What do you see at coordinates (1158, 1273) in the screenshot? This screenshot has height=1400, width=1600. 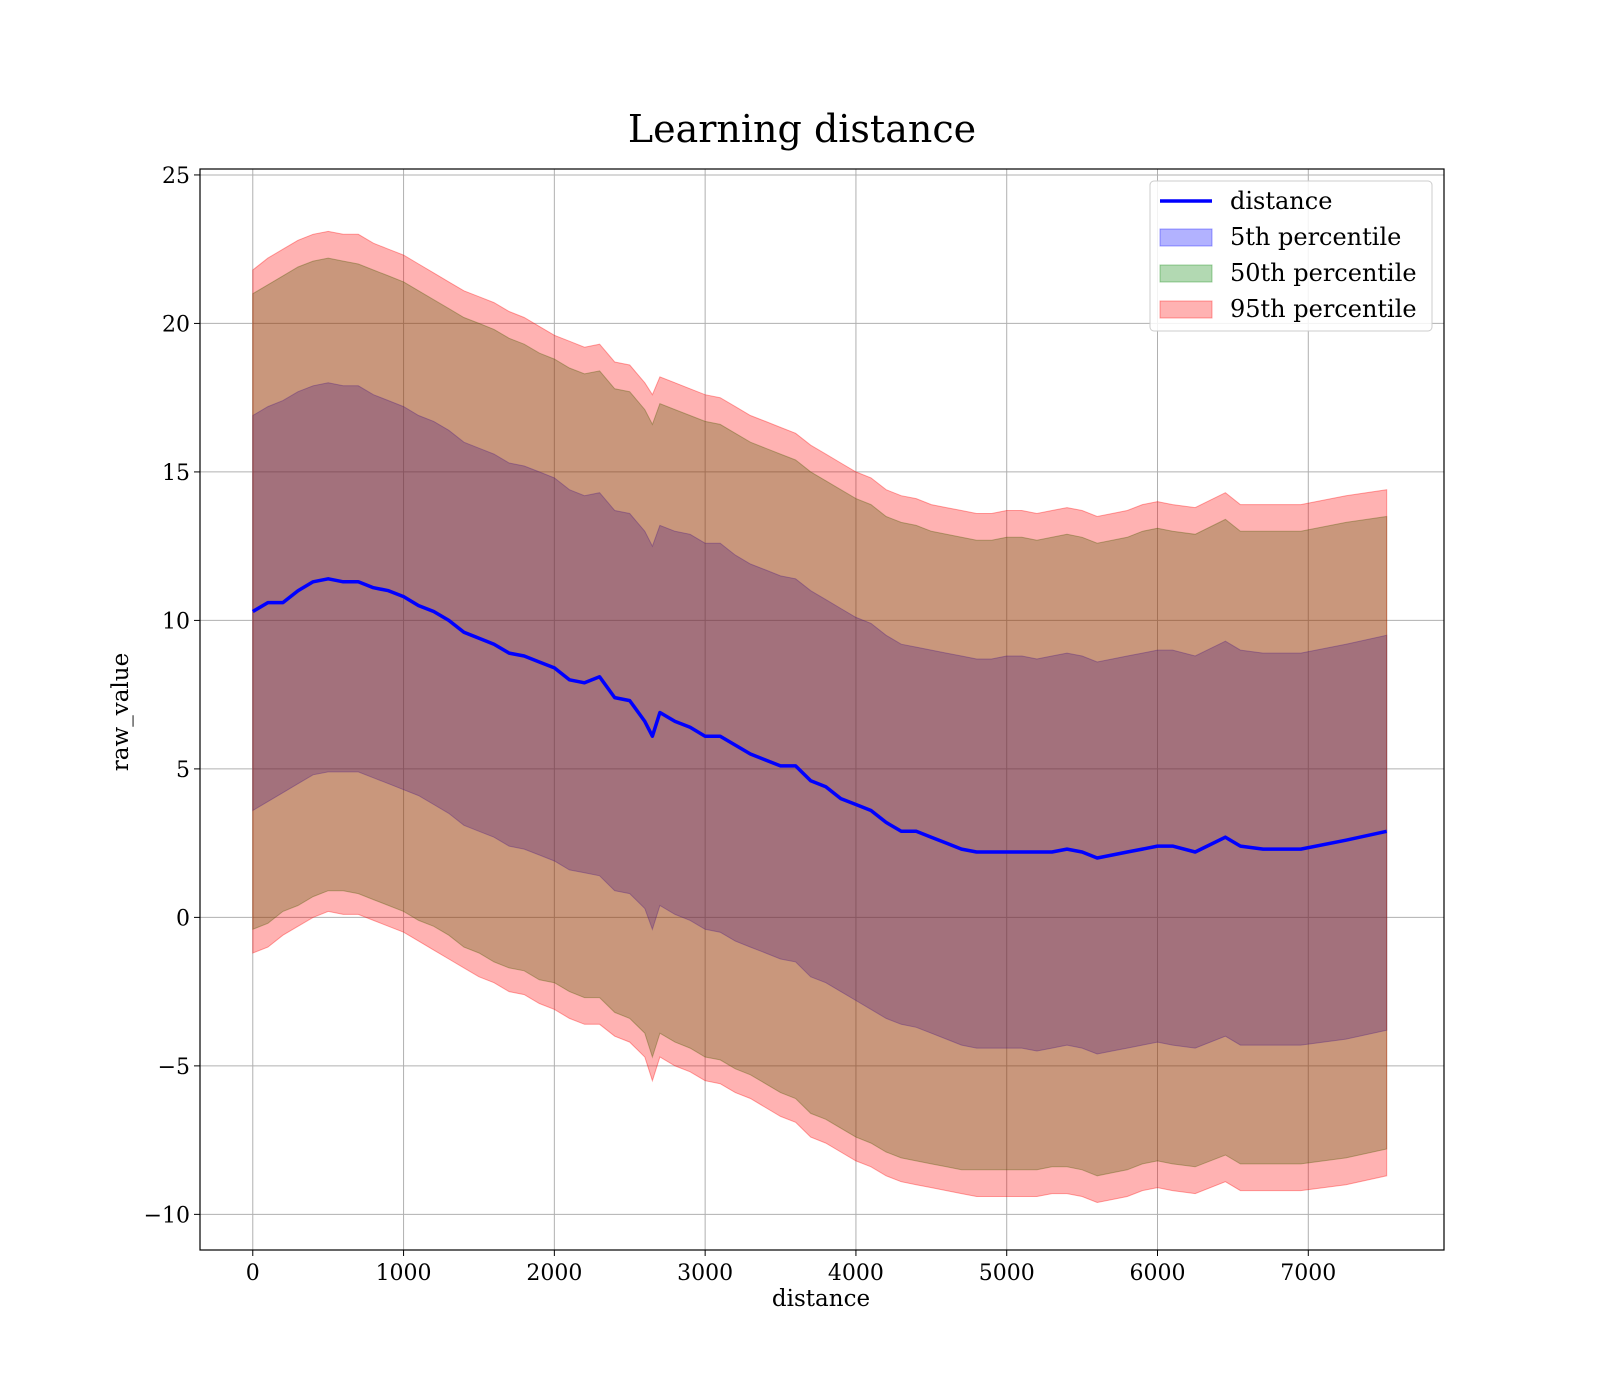 I see `x-tick-label: 6000` at bounding box center [1158, 1273].